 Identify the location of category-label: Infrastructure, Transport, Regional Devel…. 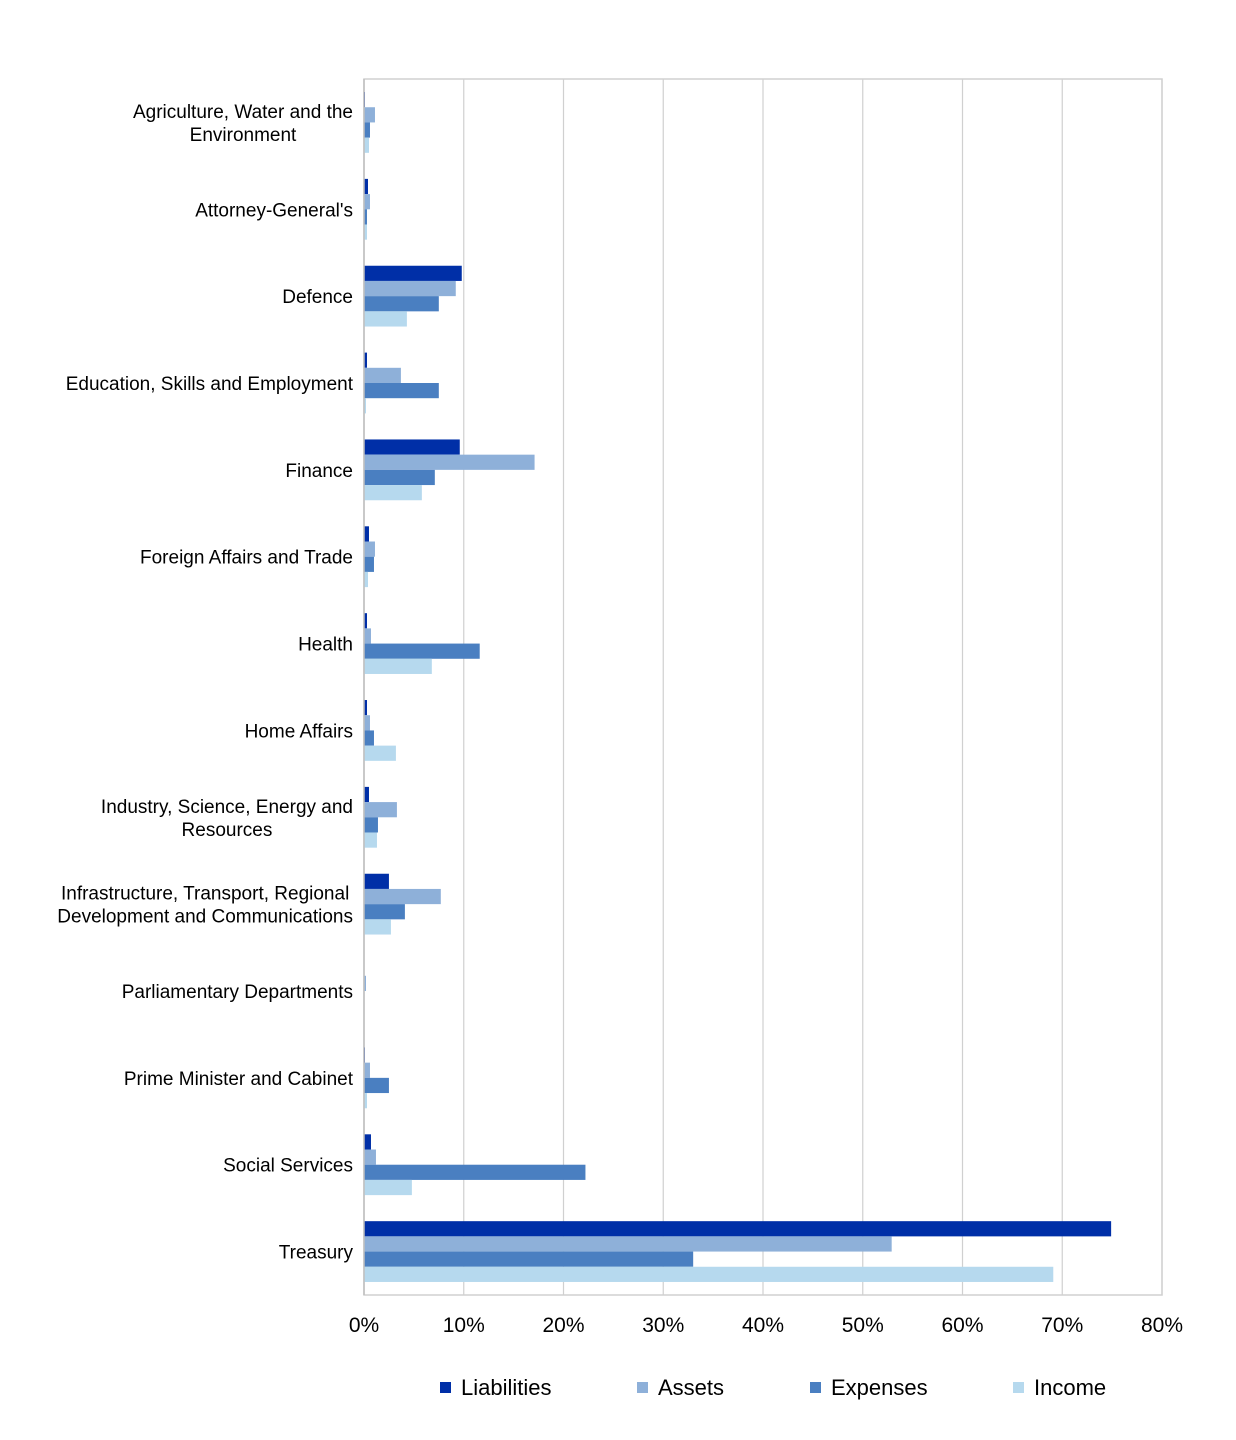
(205, 906).